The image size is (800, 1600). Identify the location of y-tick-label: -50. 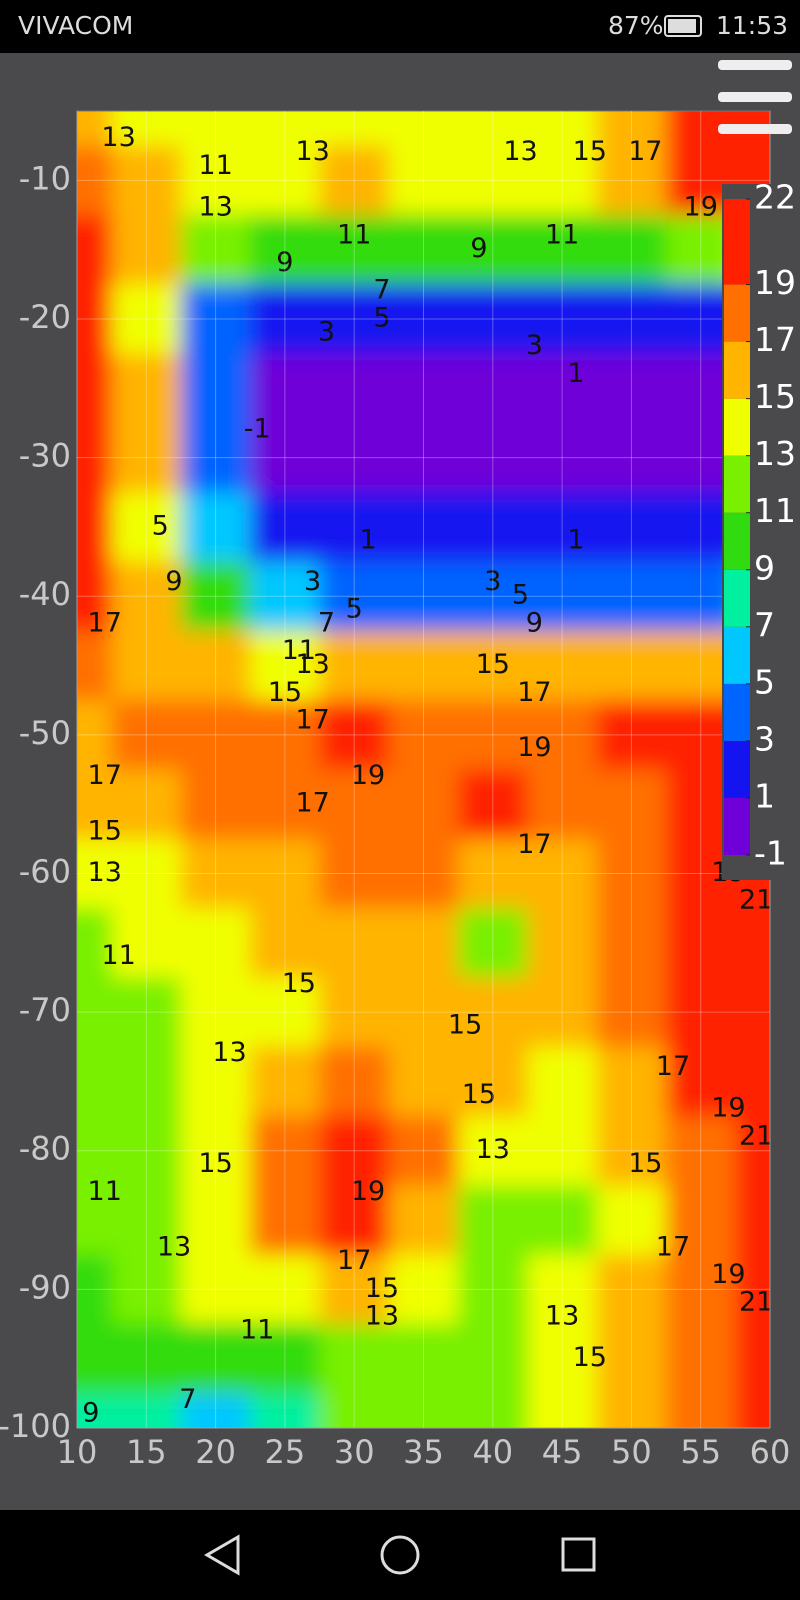
(45, 733).